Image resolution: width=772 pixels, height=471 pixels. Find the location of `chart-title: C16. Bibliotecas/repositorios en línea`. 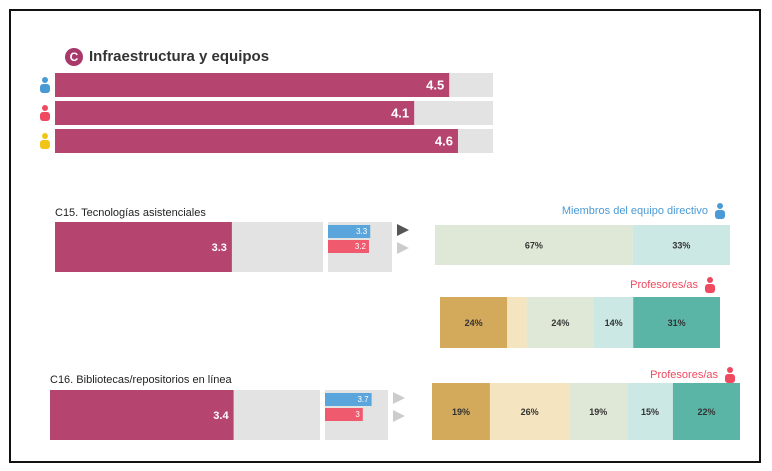

chart-title: C16. Bibliotecas/repositorios en línea is located at coordinates (141, 380).